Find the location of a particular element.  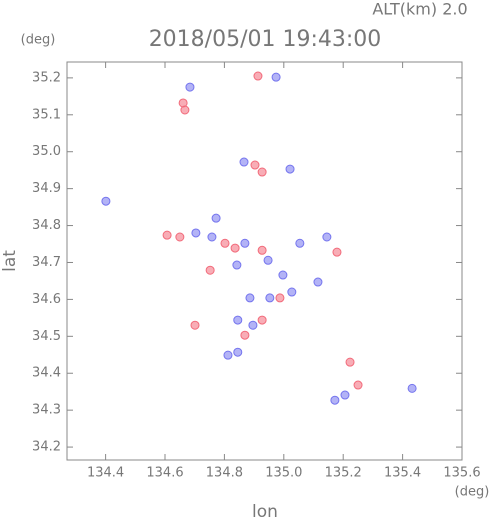

y-tick-label: 34.7 is located at coordinates (46, 262).